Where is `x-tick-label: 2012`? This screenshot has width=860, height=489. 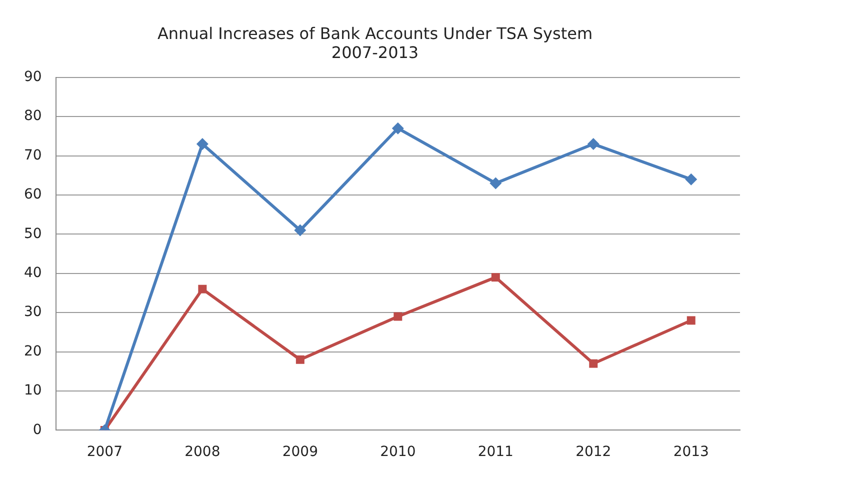
x-tick-label: 2012 is located at coordinates (594, 452).